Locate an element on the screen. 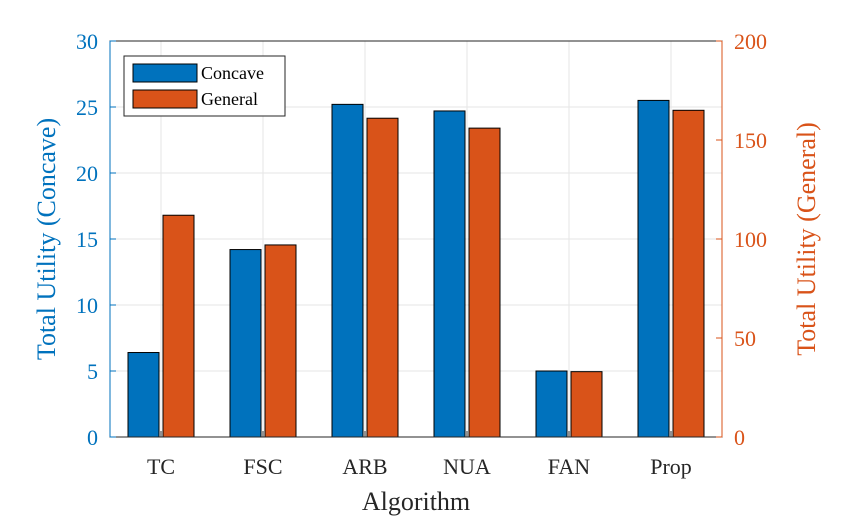  bar-general-fan is located at coordinates (586, 404).